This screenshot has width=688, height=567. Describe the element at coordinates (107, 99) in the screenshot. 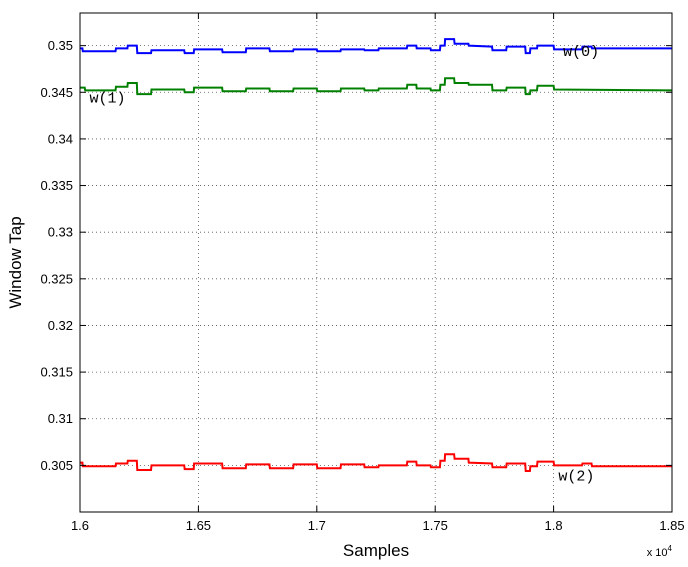

I see `curve-label: w(1)` at that location.